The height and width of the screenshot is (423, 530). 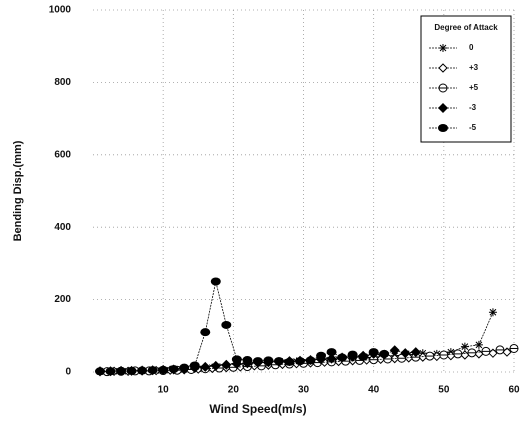 I want to click on legend-box, so click(x=466, y=79).